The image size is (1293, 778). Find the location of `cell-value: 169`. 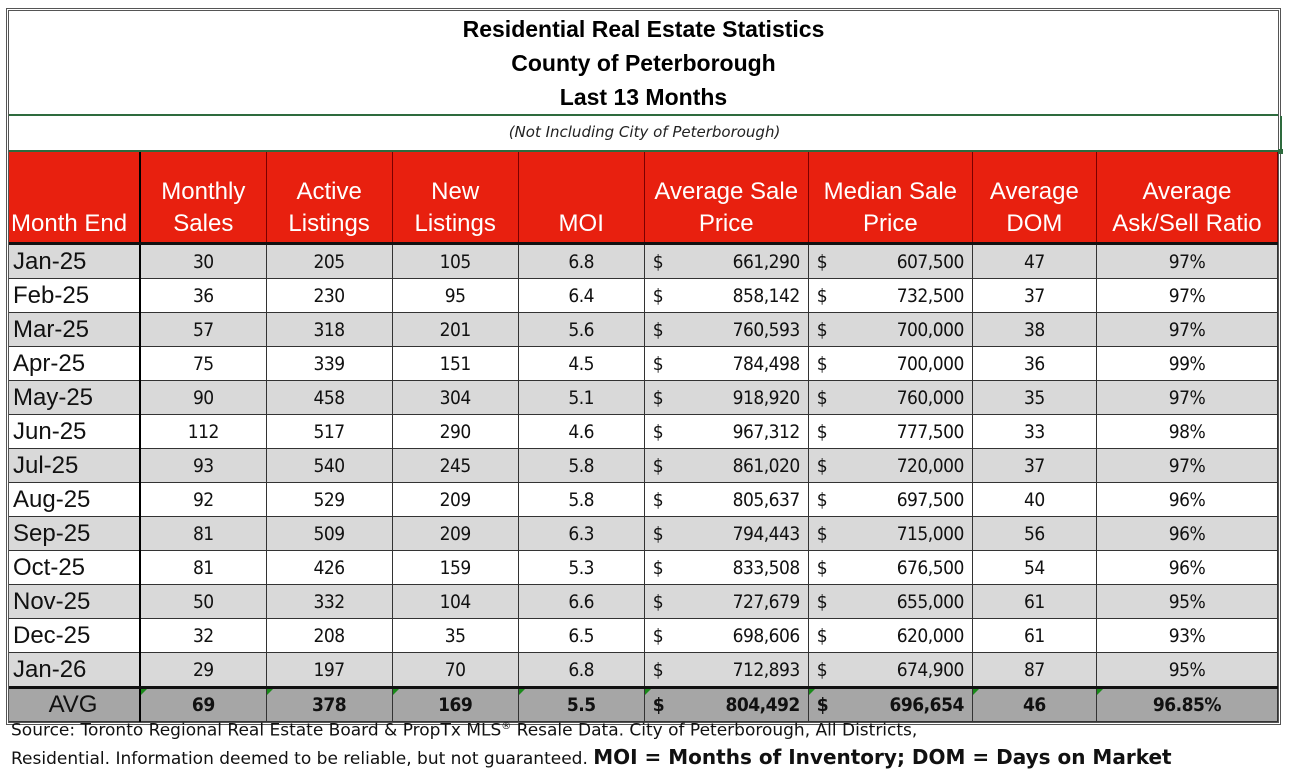

cell-value: 169 is located at coordinates (455, 705).